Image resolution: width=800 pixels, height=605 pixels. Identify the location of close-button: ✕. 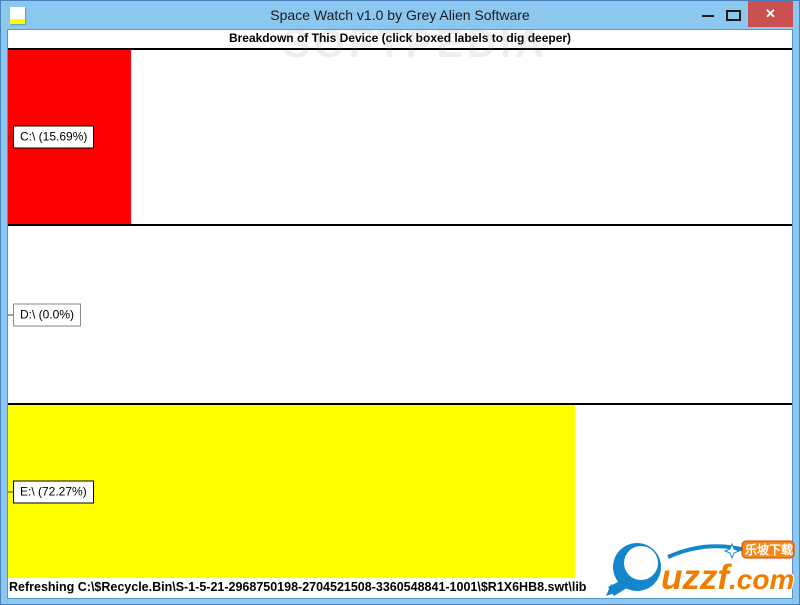
(770, 14).